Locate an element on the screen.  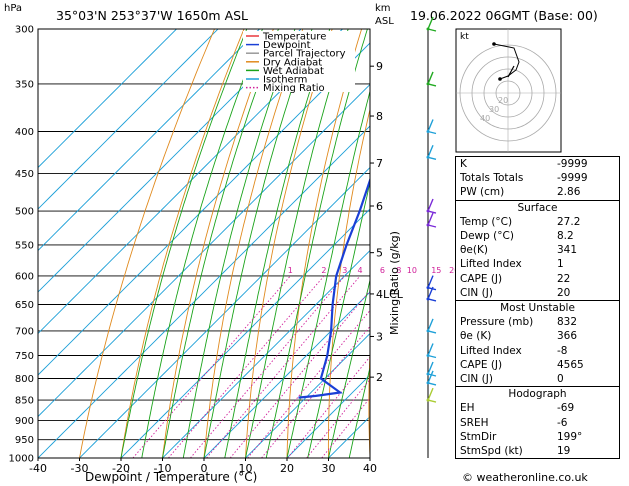
legend-entry: Wet Adiabat is located at coordinates (293, 71).